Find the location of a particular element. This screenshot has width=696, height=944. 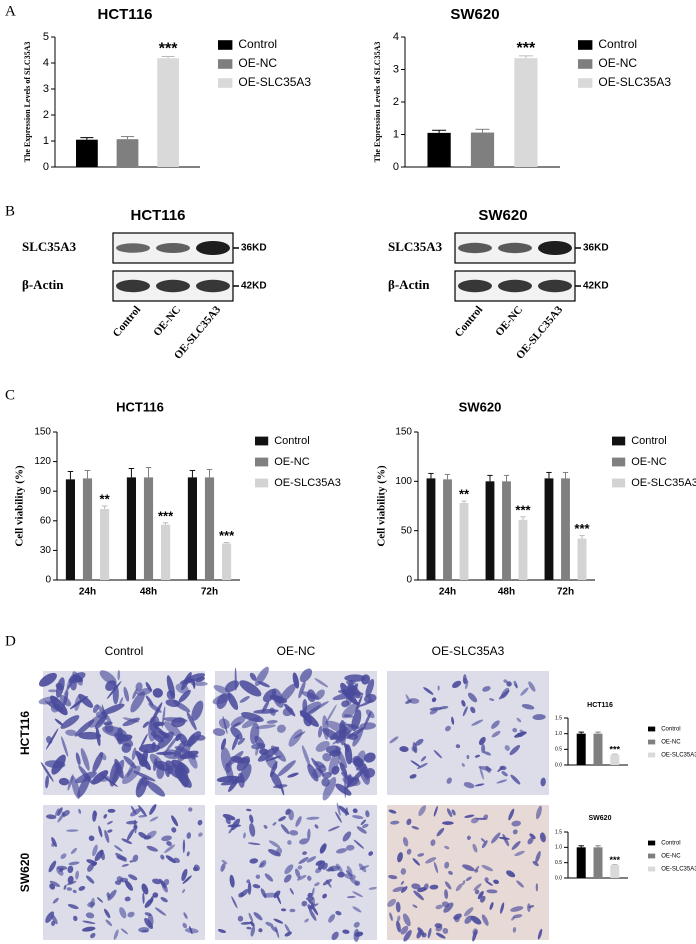

blot-band is located at coordinates (213, 286).